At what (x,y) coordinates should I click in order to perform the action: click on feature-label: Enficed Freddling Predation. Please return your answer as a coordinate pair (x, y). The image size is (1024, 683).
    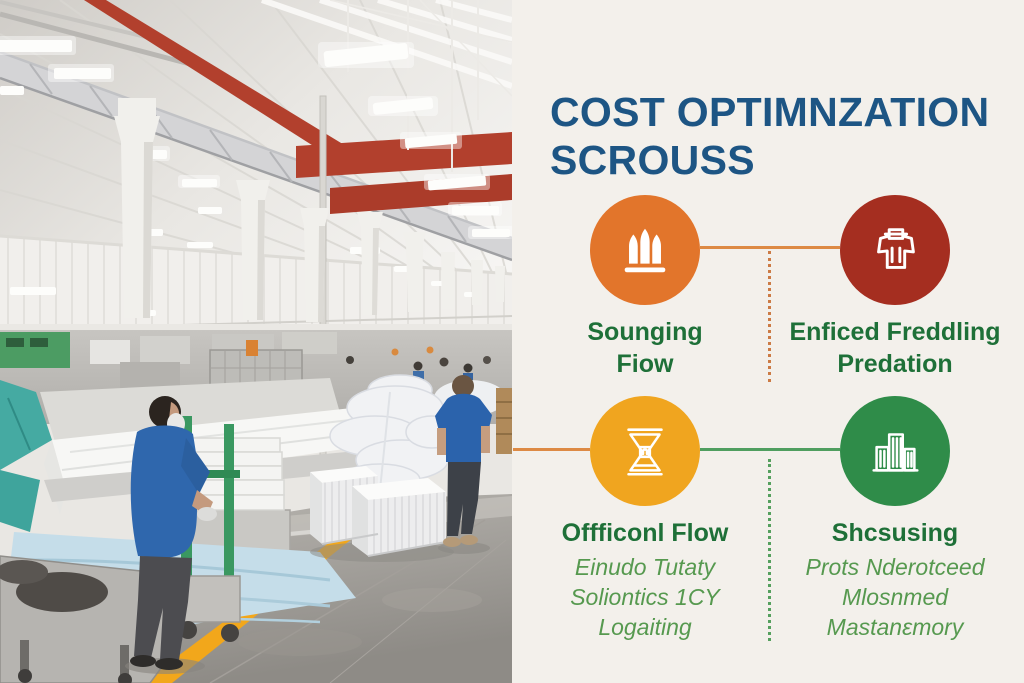
    Looking at the image, I should click on (895, 348).